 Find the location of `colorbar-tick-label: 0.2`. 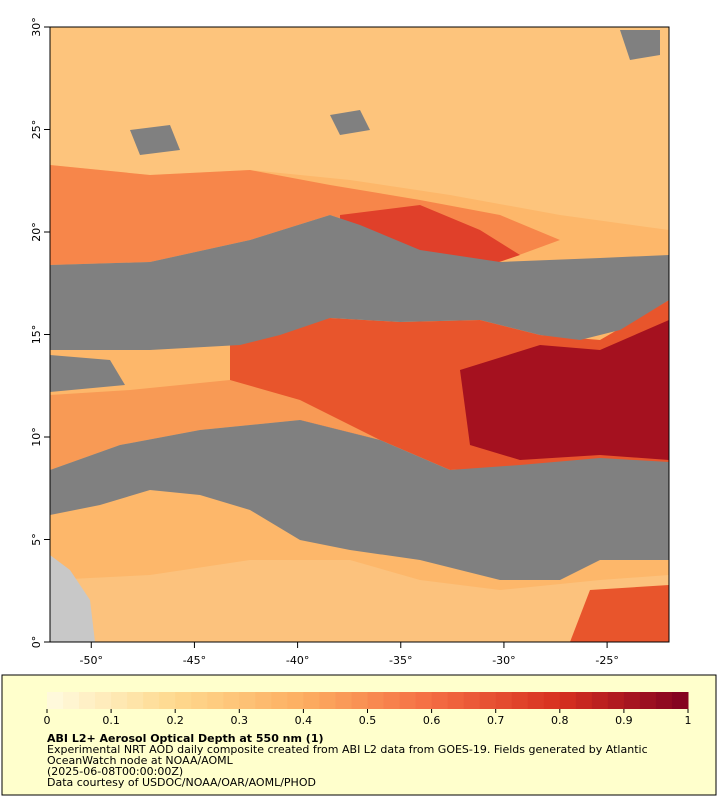

colorbar-tick-label: 0.2 is located at coordinates (175, 720).